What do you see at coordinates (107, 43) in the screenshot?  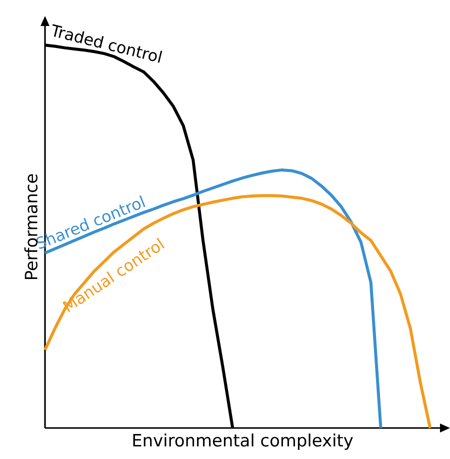 I see `legend-label: Traded control` at bounding box center [107, 43].